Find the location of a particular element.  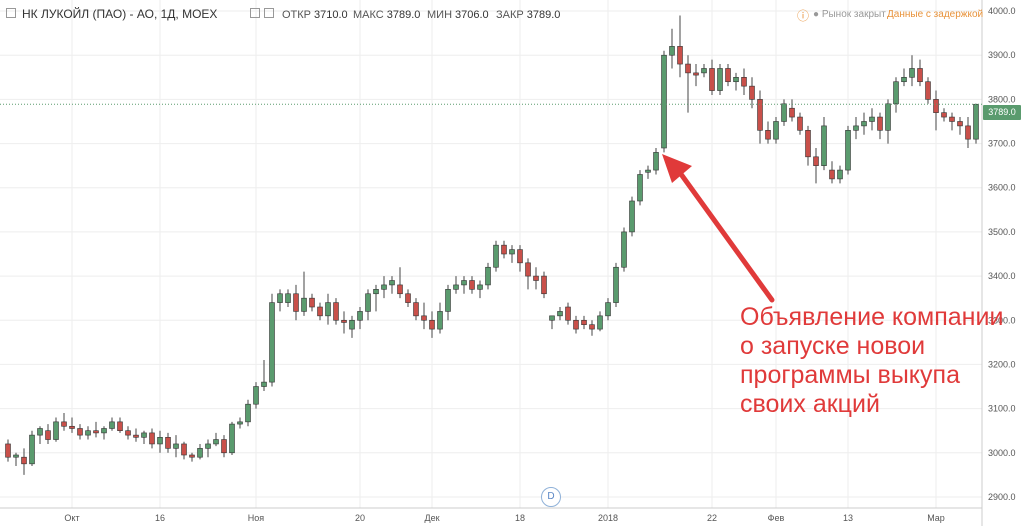

arrow-shaft is located at coordinates (725, 235).